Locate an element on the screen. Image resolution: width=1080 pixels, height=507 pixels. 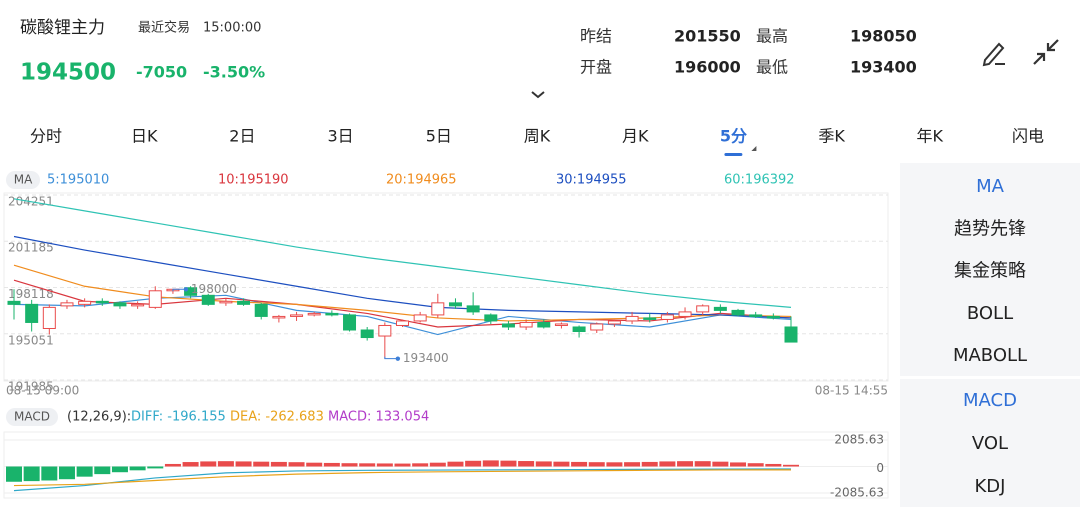
tab: 闪电 is located at coordinates (1028, 136).